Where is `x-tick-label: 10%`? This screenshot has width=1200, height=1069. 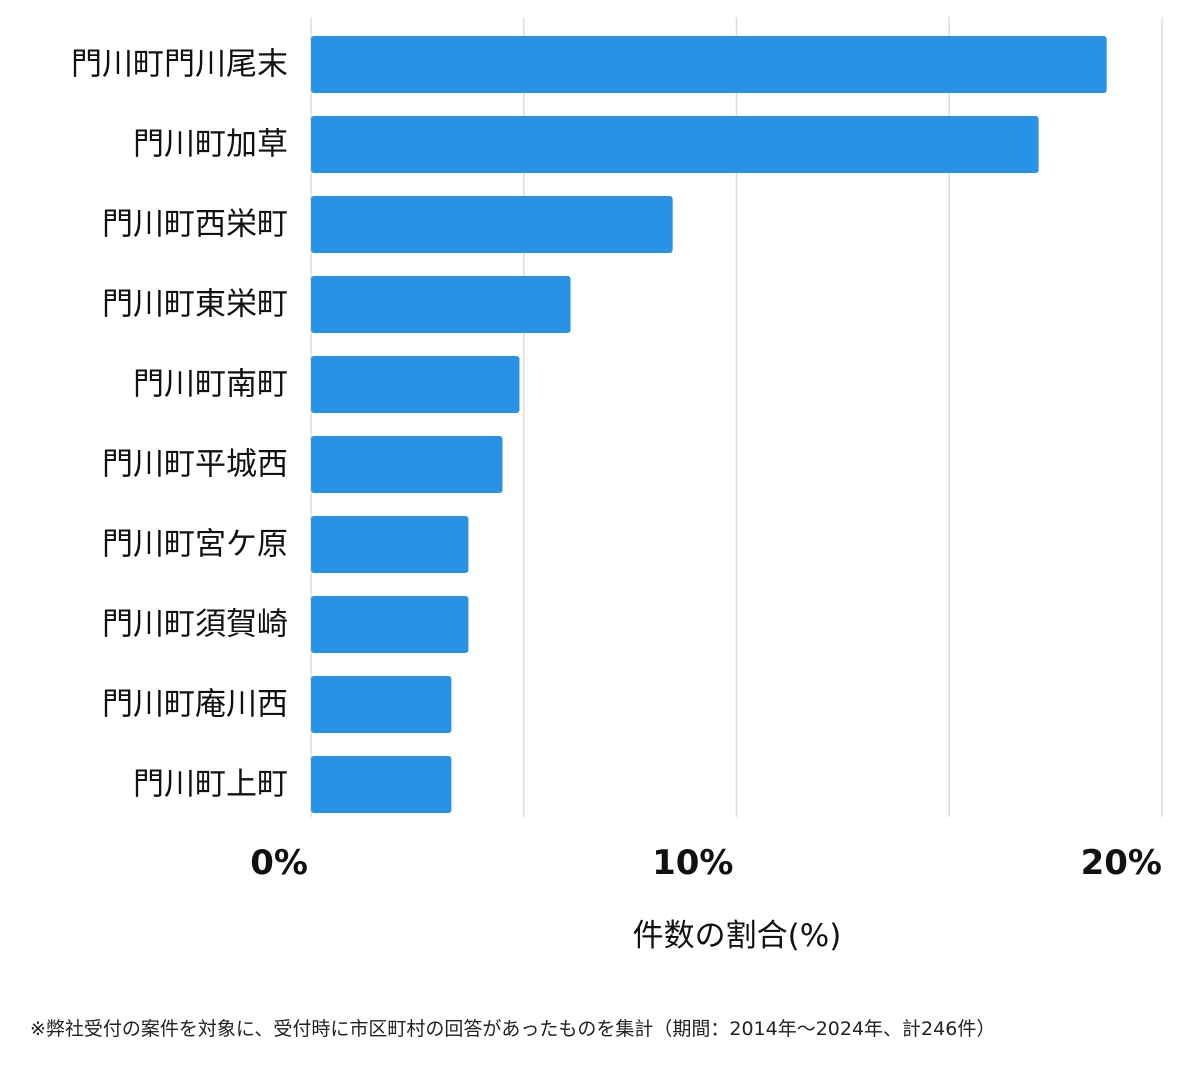
x-tick-label: 10% is located at coordinates (692, 863).